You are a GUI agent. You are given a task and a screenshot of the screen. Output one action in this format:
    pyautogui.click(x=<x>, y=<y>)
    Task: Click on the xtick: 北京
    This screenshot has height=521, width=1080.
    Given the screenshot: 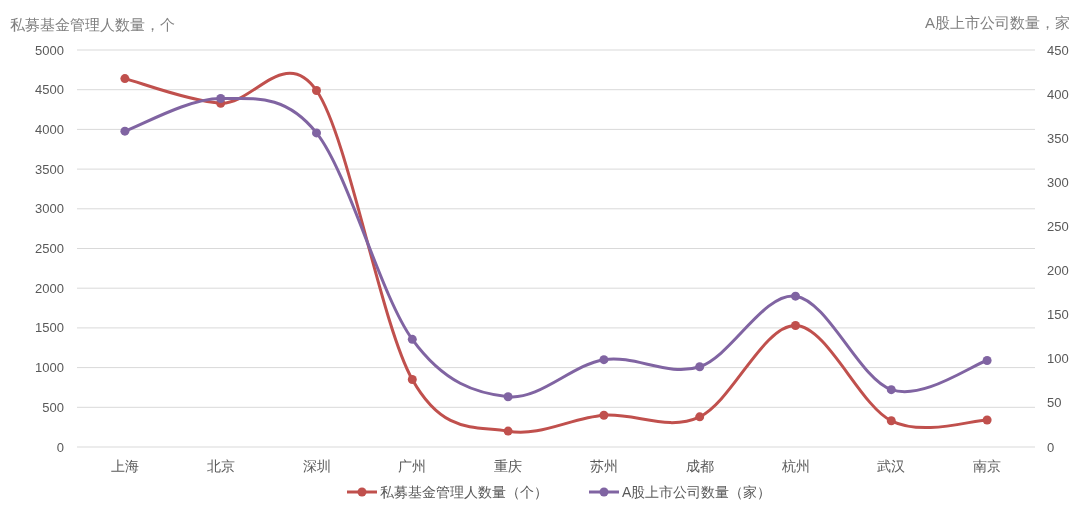 What is the action you would take?
    pyautogui.click(x=220, y=466)
    